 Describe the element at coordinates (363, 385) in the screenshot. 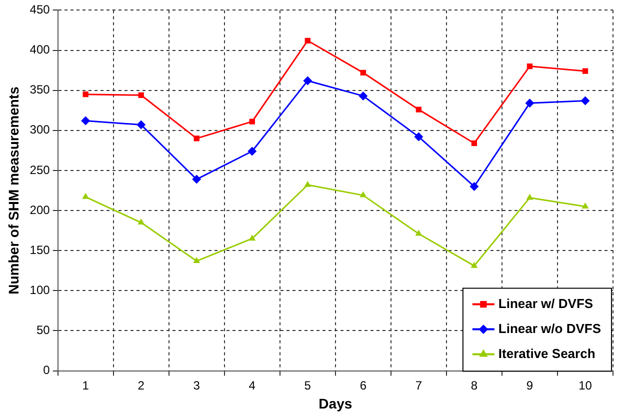

I see `x-tick-label: 6` at that location.